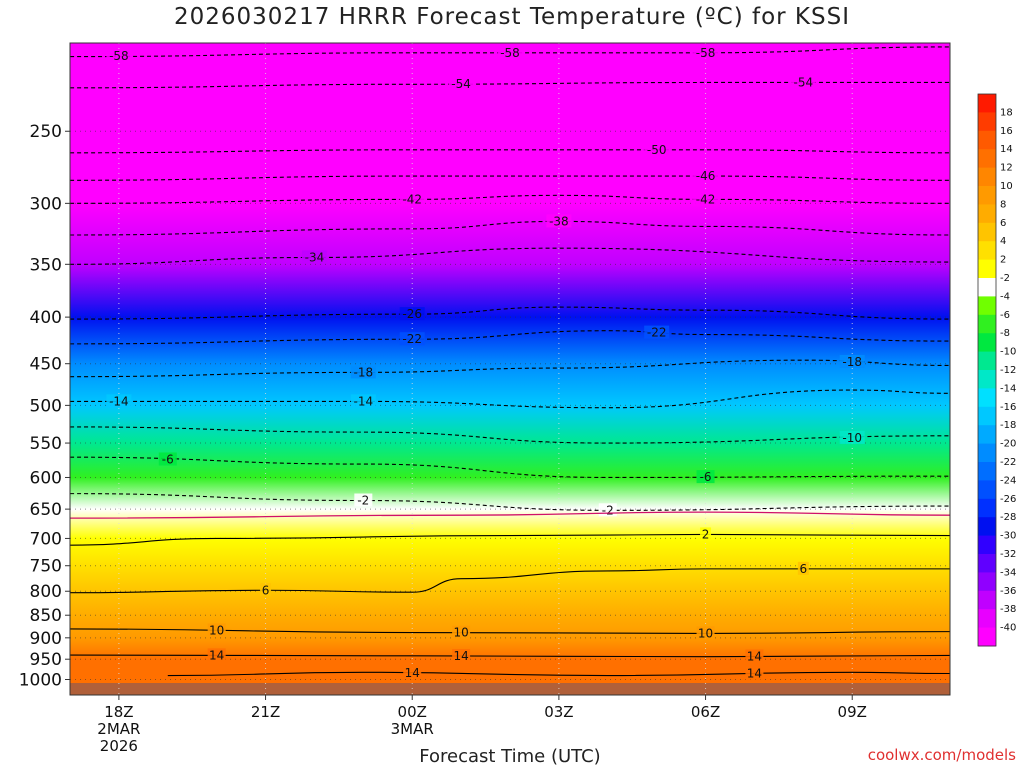 Image resolution: width=1024 pixels, height=768 pixels. Describe the element at coordinates (1006, 131) in the screenshot. I see `colorbar-label: 16` at that location.